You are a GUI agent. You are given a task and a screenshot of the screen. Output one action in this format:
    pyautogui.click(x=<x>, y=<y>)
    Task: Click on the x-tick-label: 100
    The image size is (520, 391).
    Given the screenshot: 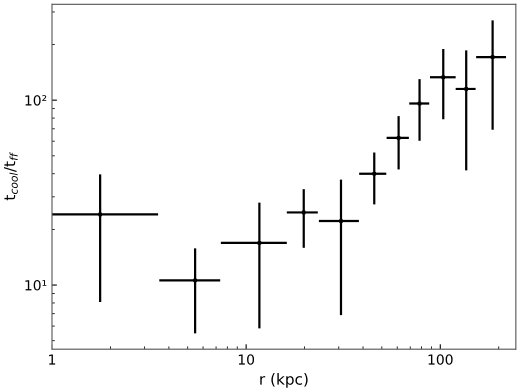 What is the action you would take?
    pyautogui.click(x=440, y=359)
    